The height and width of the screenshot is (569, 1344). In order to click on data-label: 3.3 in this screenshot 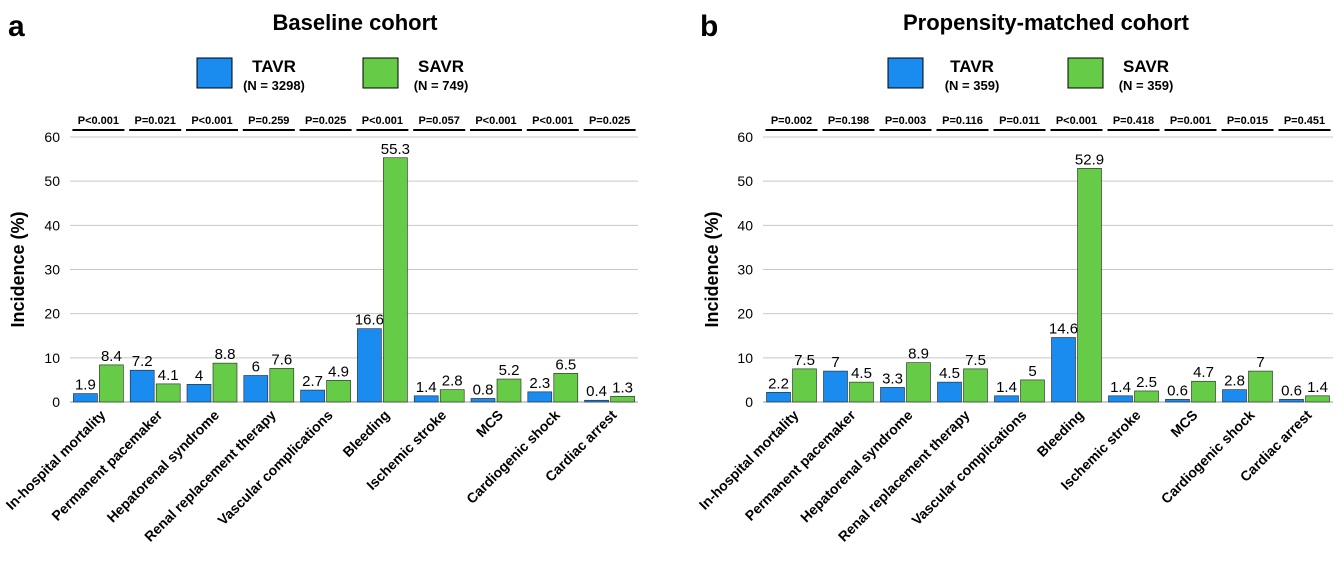, I will do `click(892, 378)`.